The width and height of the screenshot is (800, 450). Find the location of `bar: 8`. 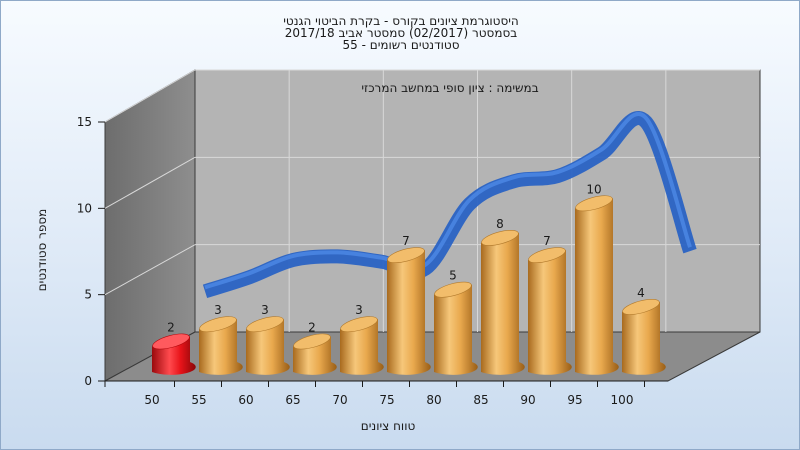

bar: 8 is located at coordinates (503, 296).